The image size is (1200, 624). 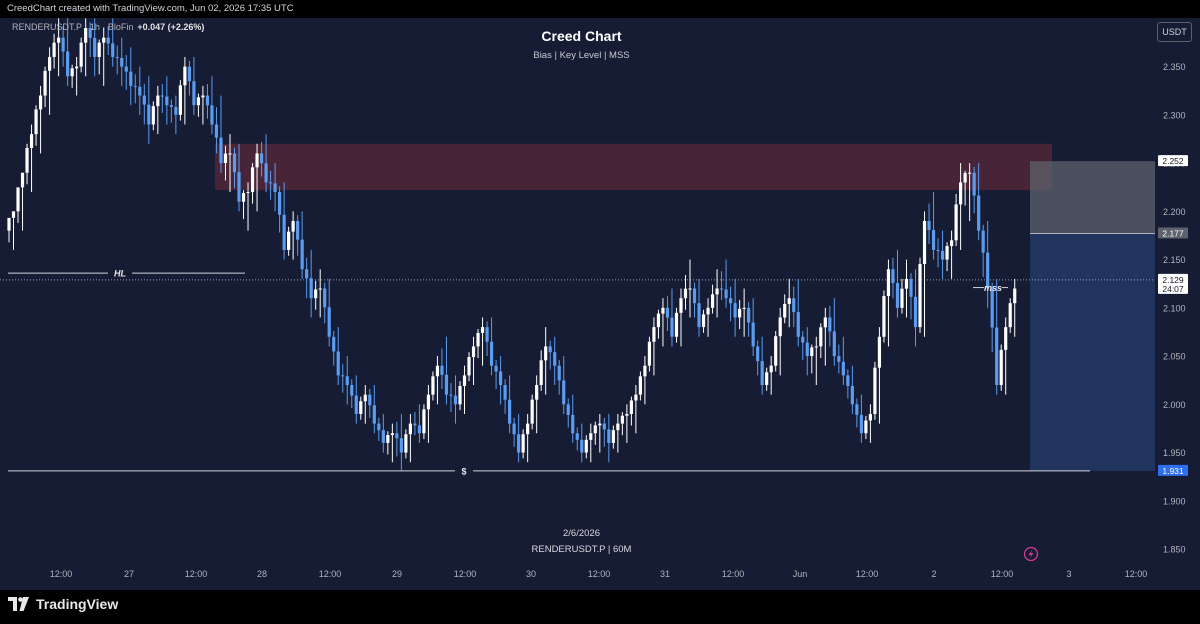 I want to click on lightning-icon-bolt, so click(x=1031, y=554).